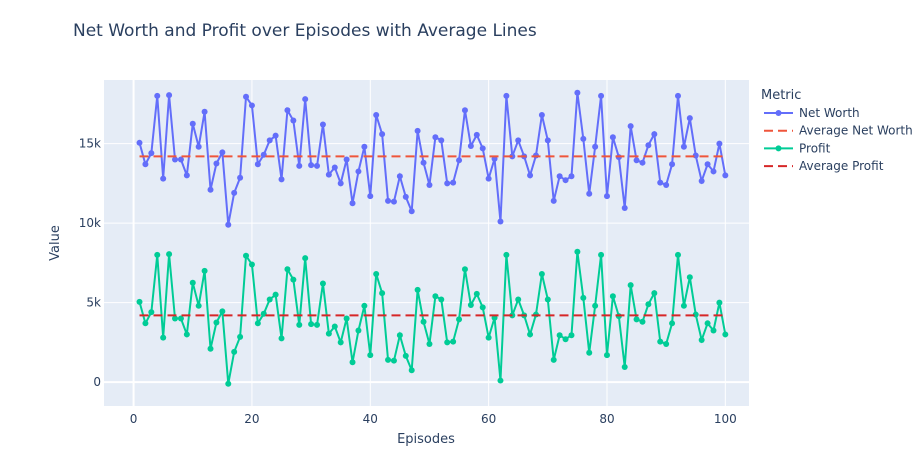  I want to click on x-tick-label: 40, so click(370, 419).